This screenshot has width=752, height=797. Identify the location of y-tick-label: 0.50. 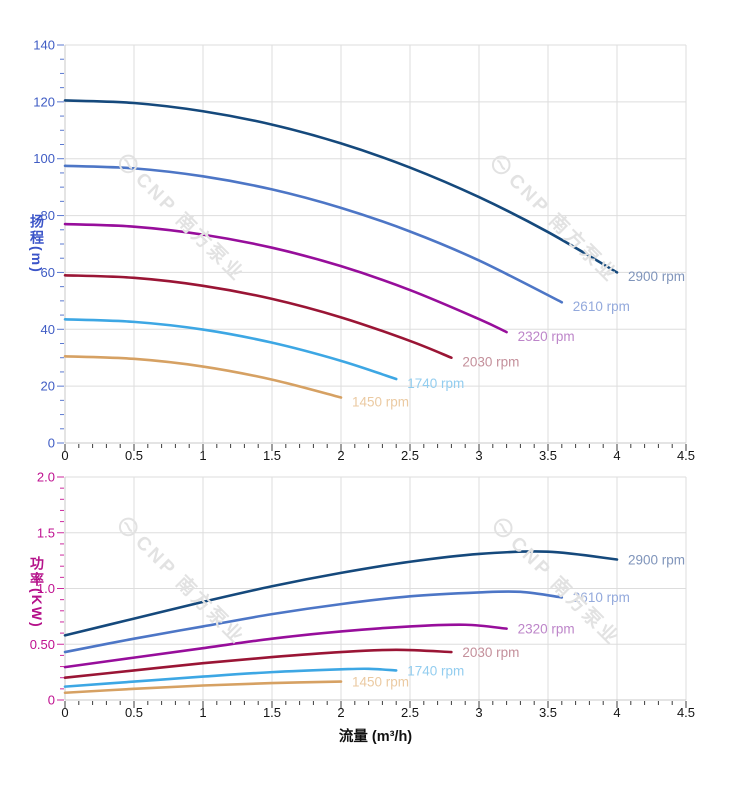
(42, 644).